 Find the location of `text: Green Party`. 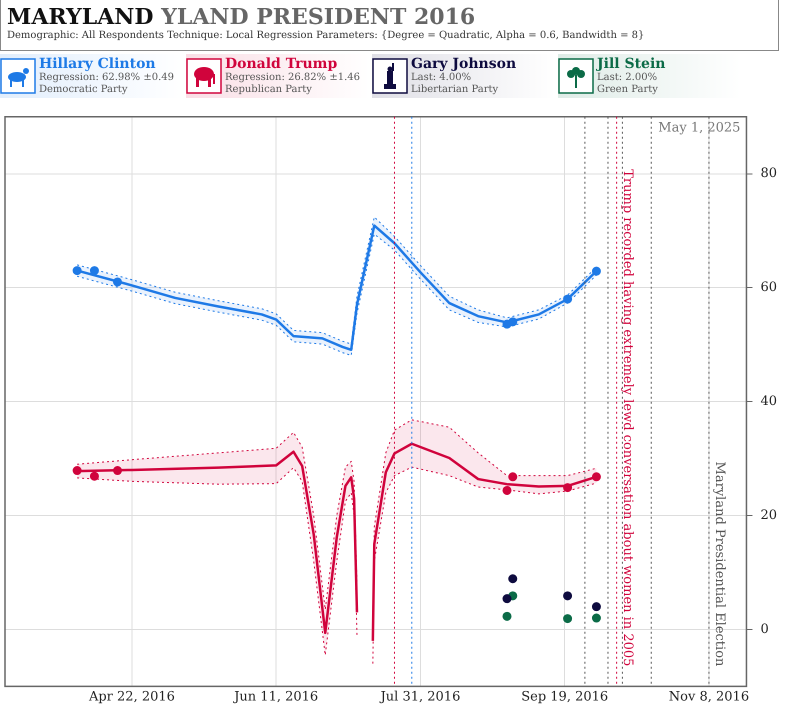

text: Green Party is located at coordinates (628, 90).